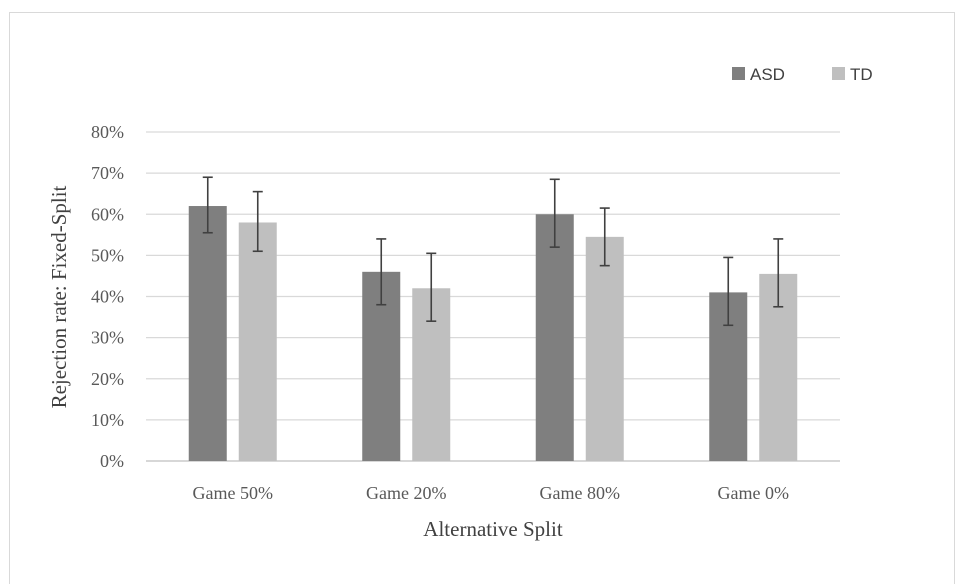 The width and height of the screenshot is (957, 584). Describe the element at coordinates (580, 493) in the screenshot. I see `x-tick-label: Game 80%` at that location.